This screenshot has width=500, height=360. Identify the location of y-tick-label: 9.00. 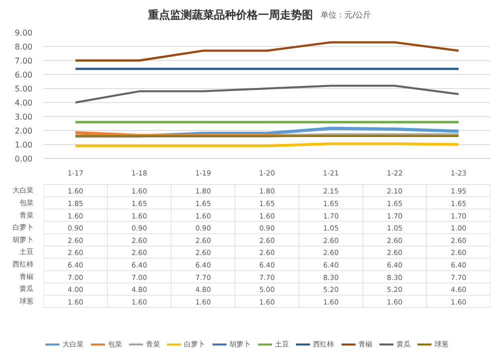
(23, 33).